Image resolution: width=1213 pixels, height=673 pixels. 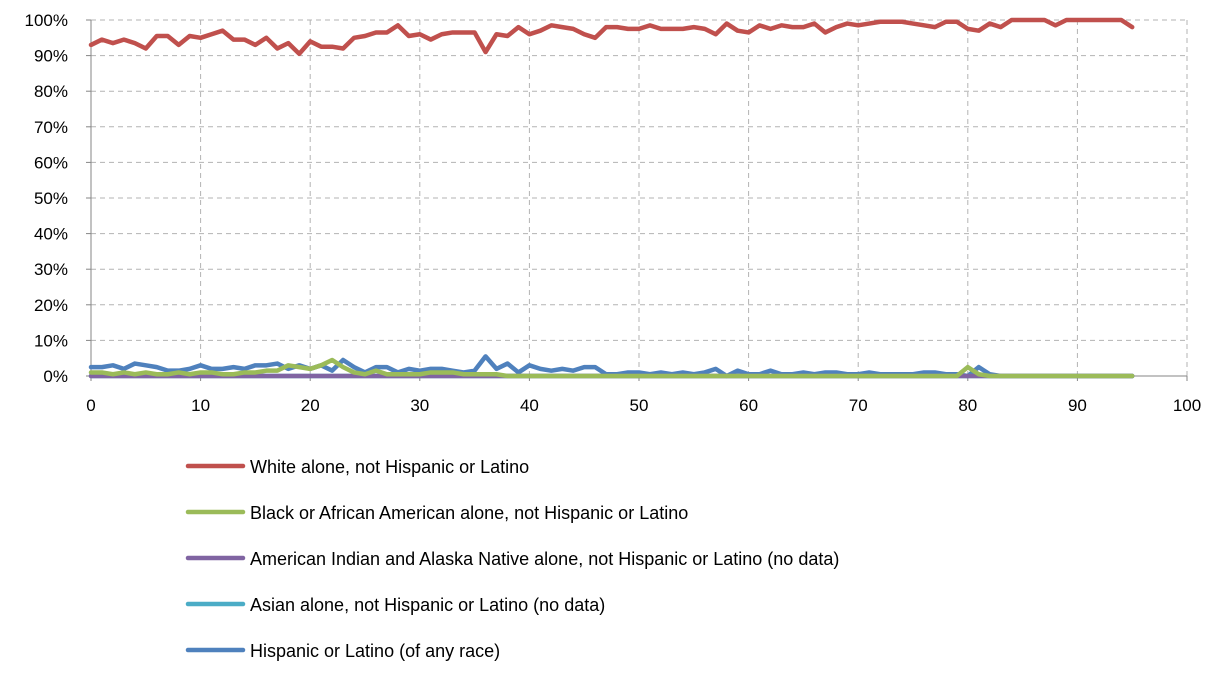 I want to click on legend-label: White alone, not Hispanic or Latino, so click(x=389, y=467).